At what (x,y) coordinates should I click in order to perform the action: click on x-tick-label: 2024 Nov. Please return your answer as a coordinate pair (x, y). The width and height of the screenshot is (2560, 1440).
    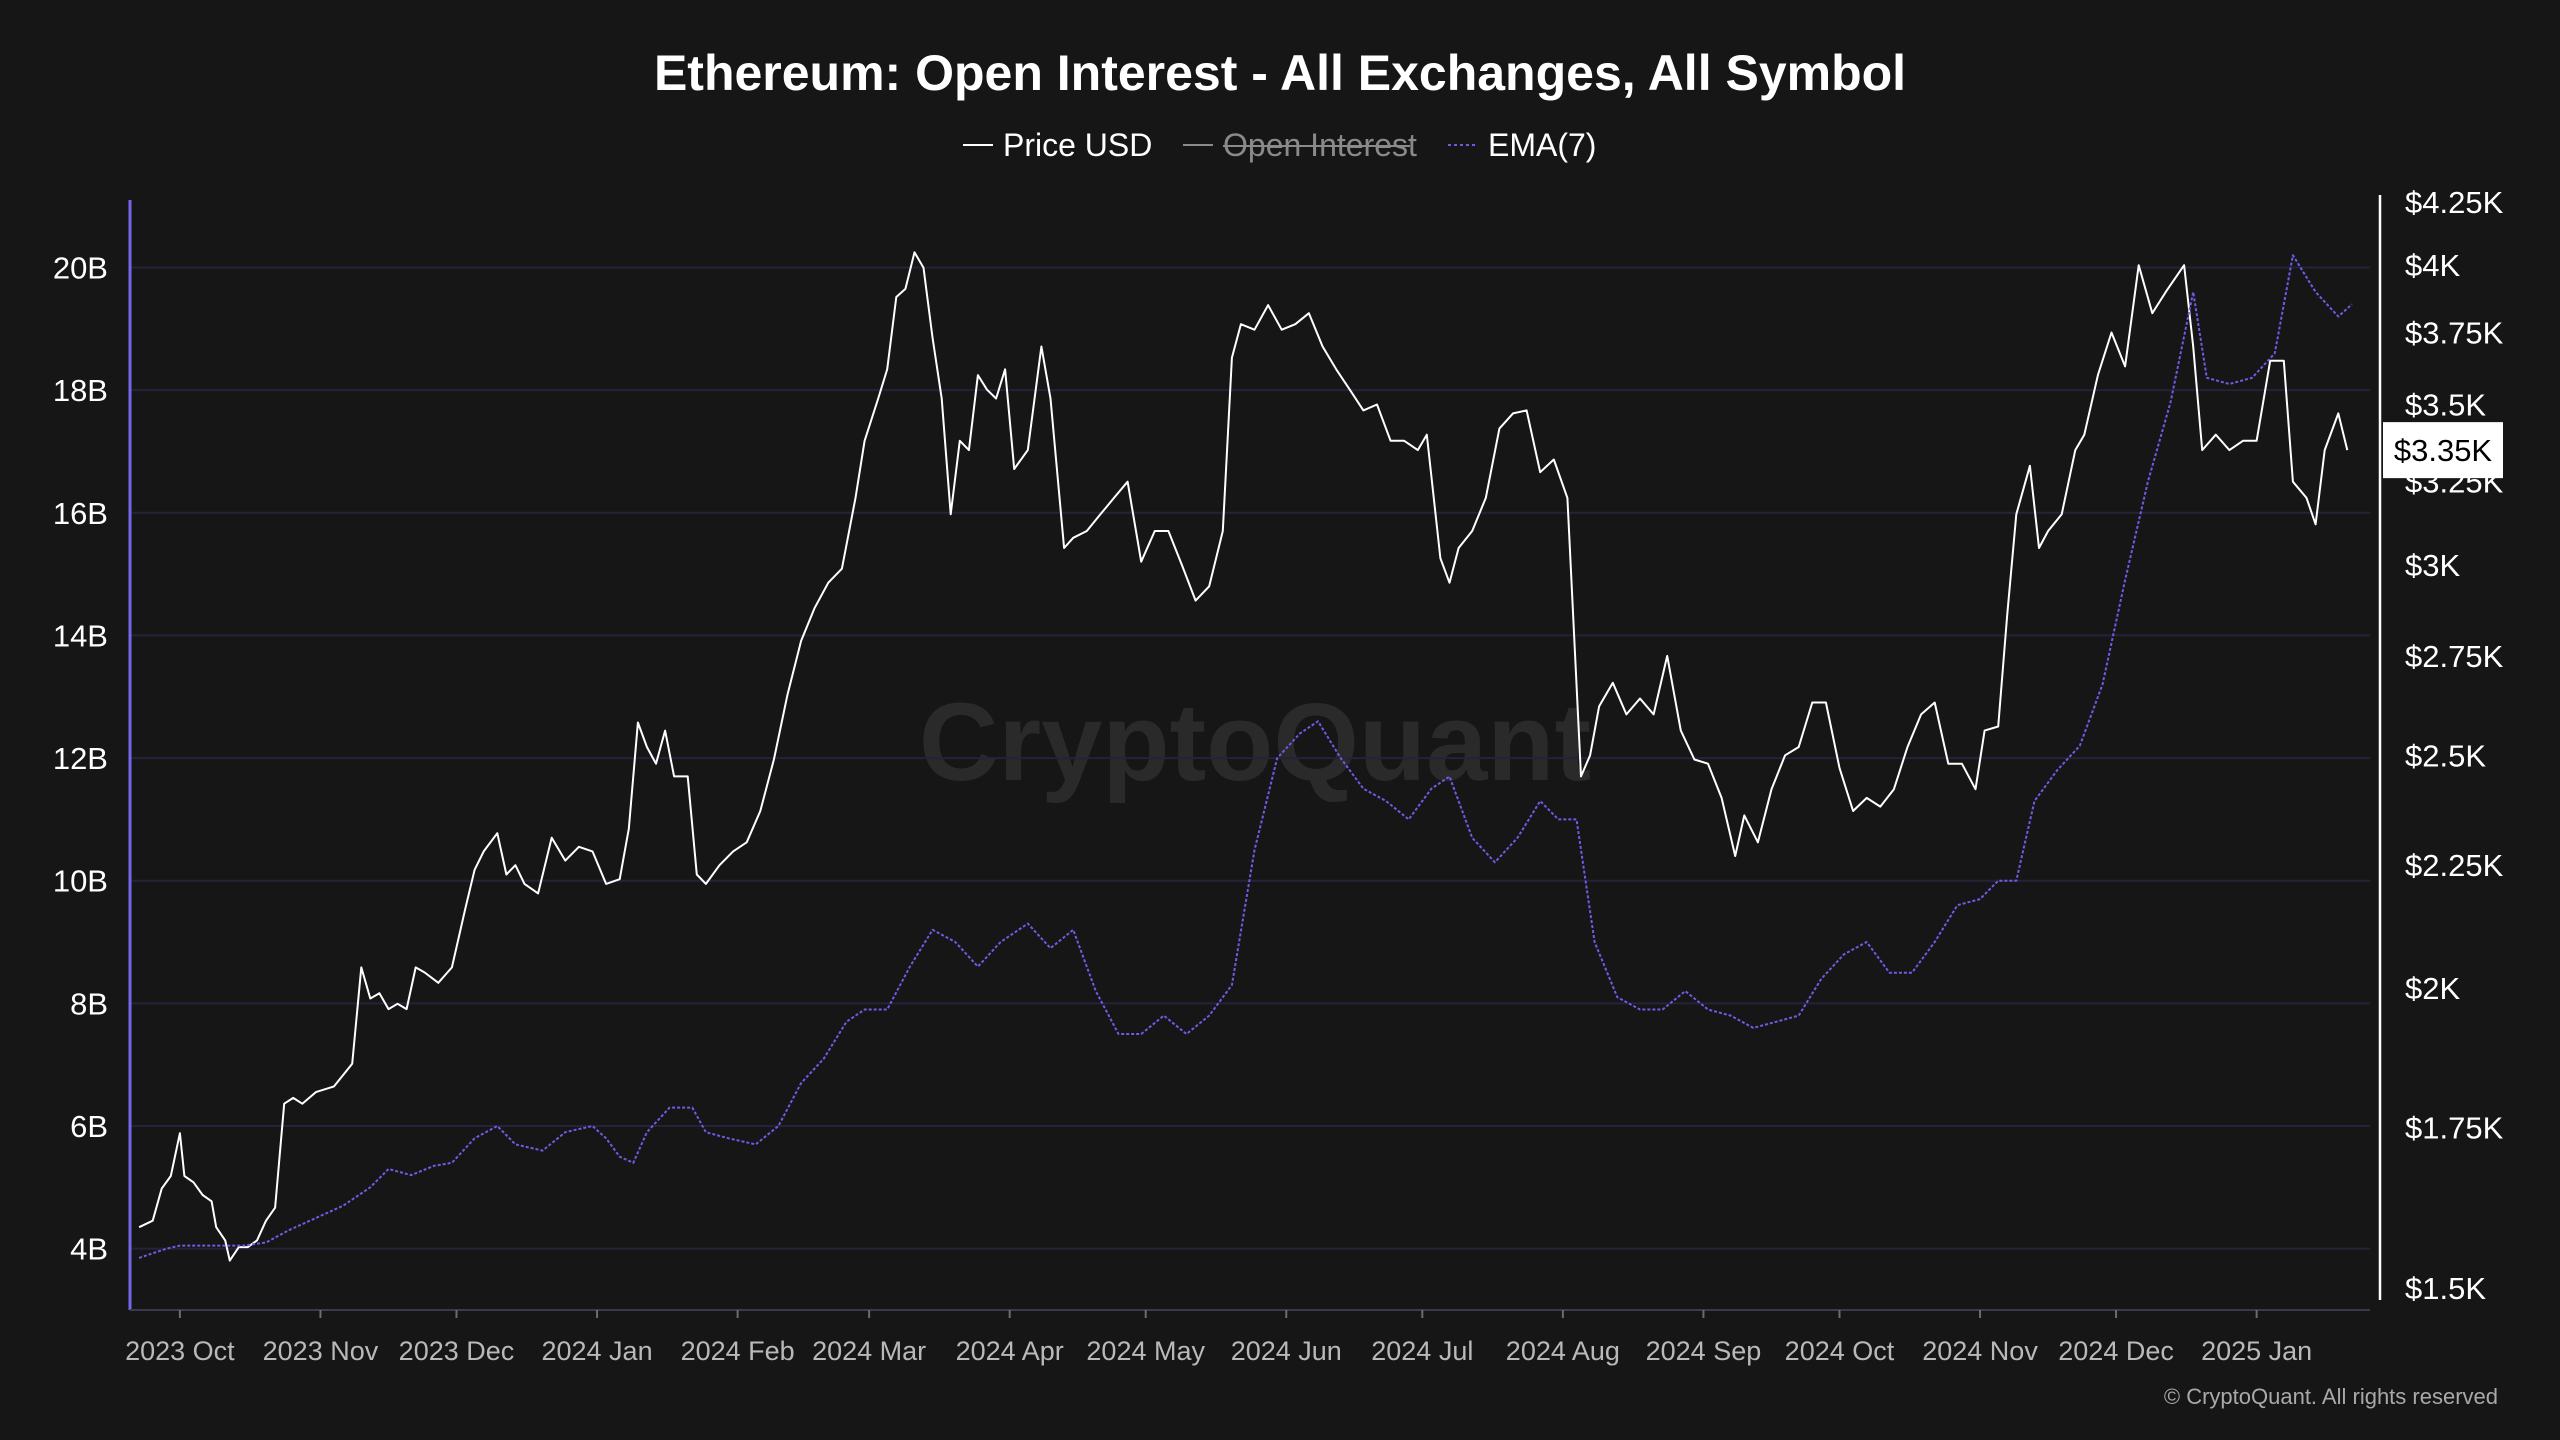
    Looking at the image, I should click on (1980, 1351).